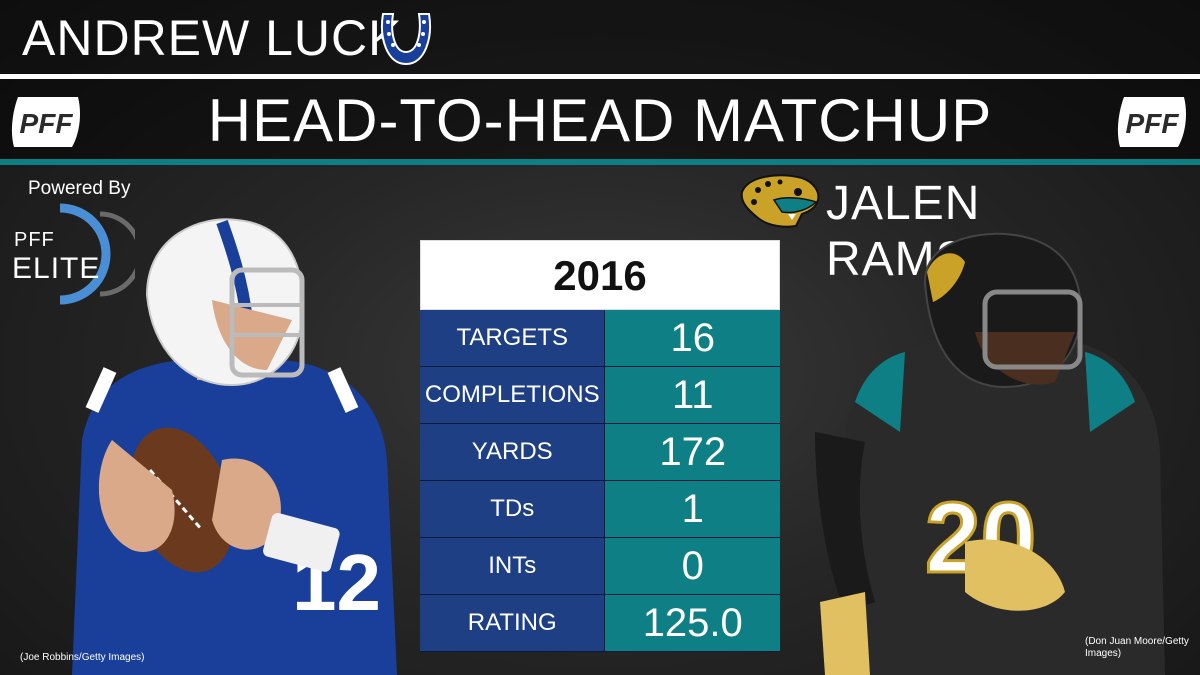 This screenshot has width=1200, height=675. Describe the element at coordinates (406, 39) in the screenshot. I see `colts-horseshoe-icon` at that location.